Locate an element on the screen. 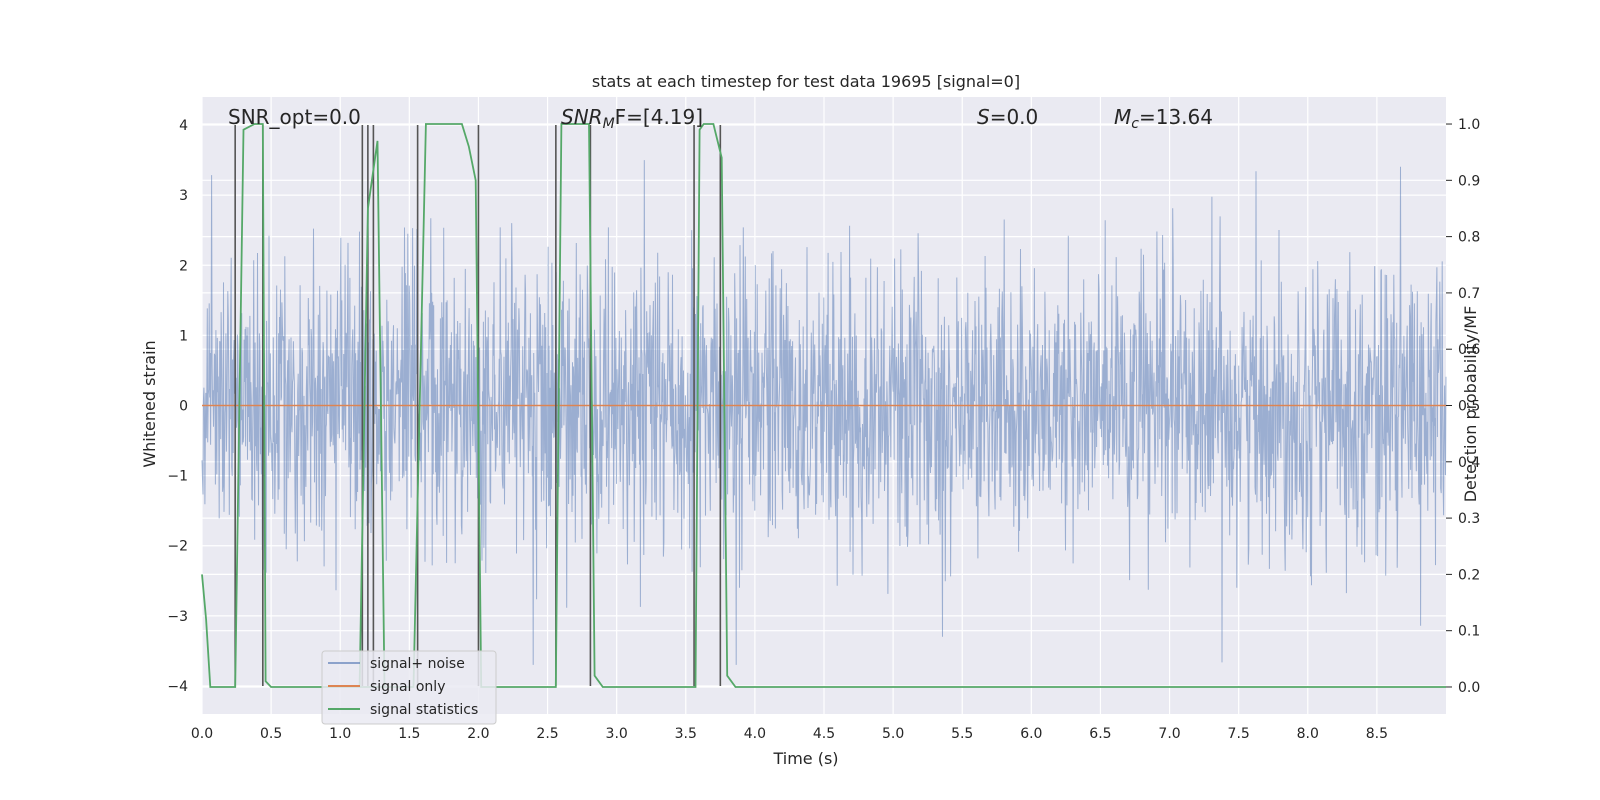 Image resolution: width=1600 pixels, height=800 pixels. y2-axis-label: Detection probability/MF is located at coordinates (1470, 404).